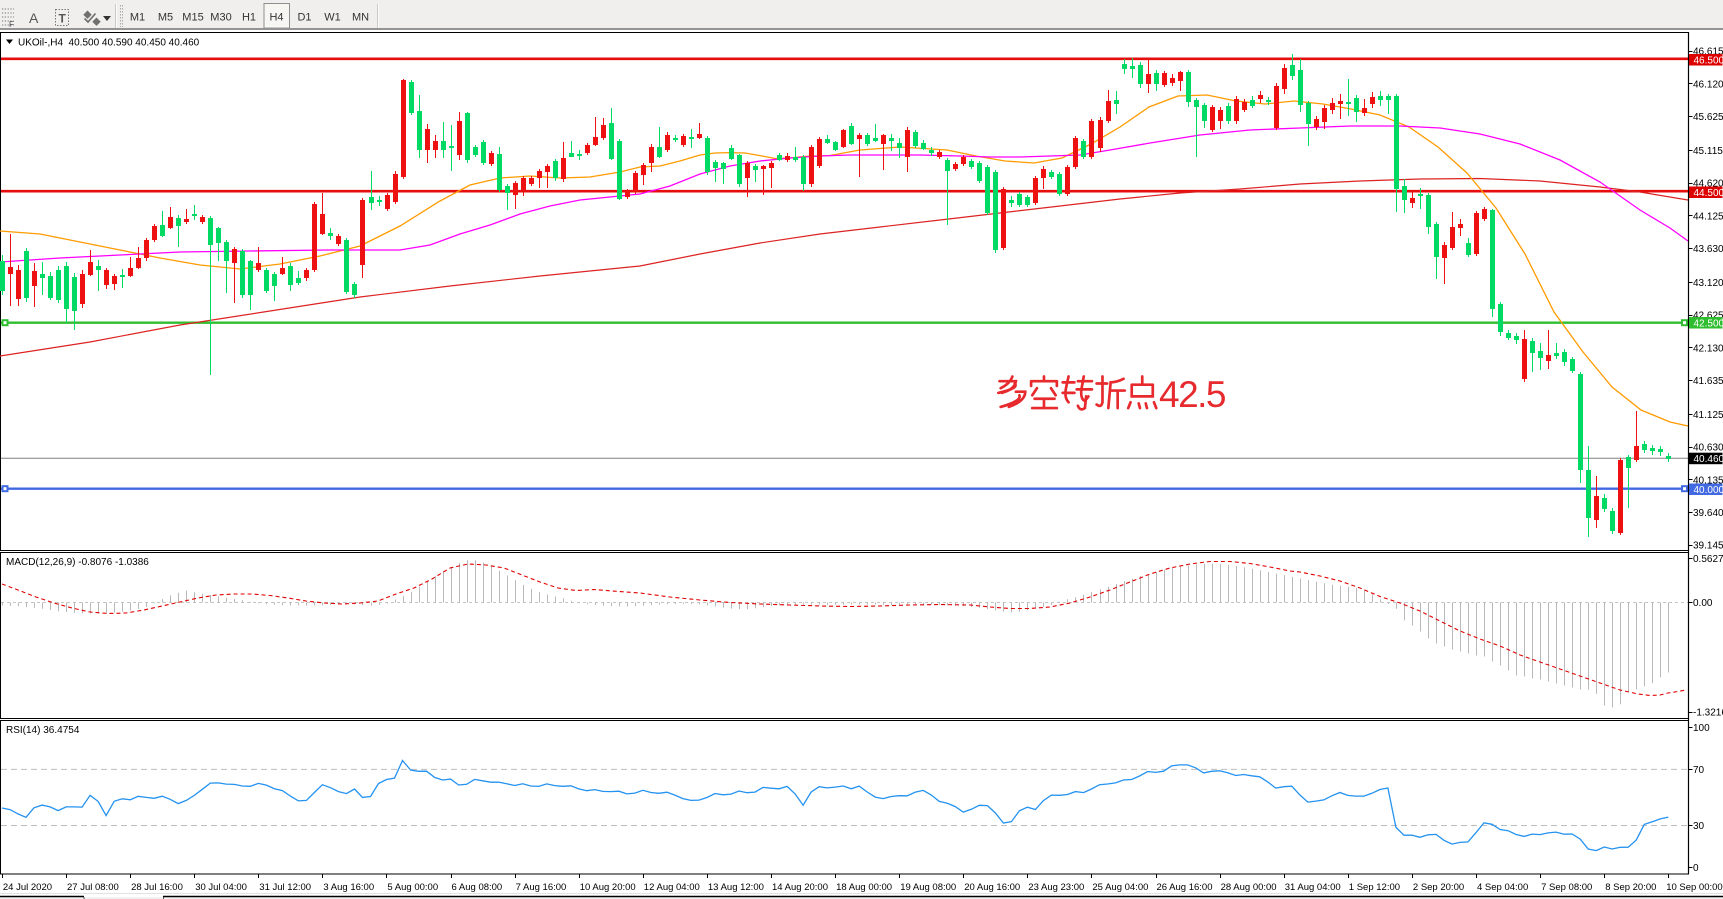  What do you see at coordinates (285, 887) in the screenshot?
I see `svg-text: 31 Jul 12:00` at bounding box center [285, 887].